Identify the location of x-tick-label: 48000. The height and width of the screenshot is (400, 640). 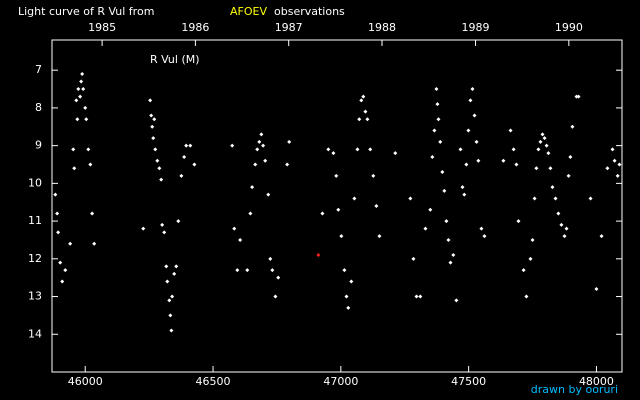
(596, 381).